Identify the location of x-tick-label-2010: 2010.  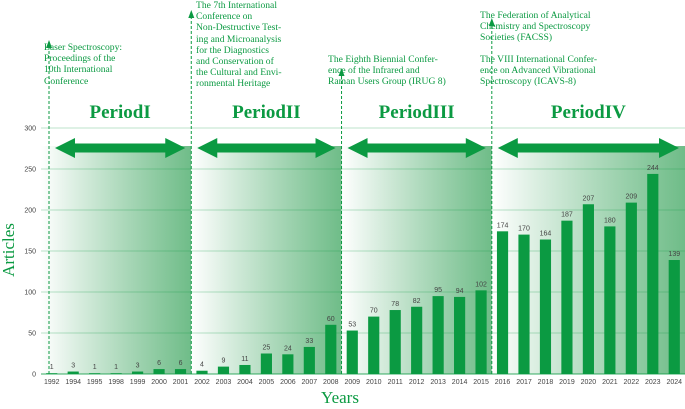
(374, 382).